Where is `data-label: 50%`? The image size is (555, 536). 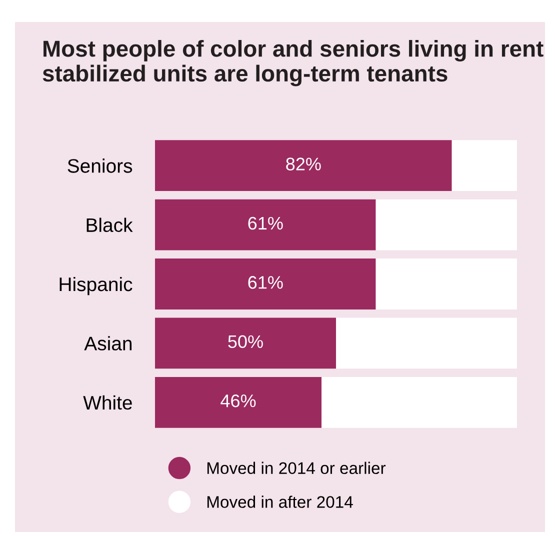
data-label: 50% is located at coordinates (245, 341).